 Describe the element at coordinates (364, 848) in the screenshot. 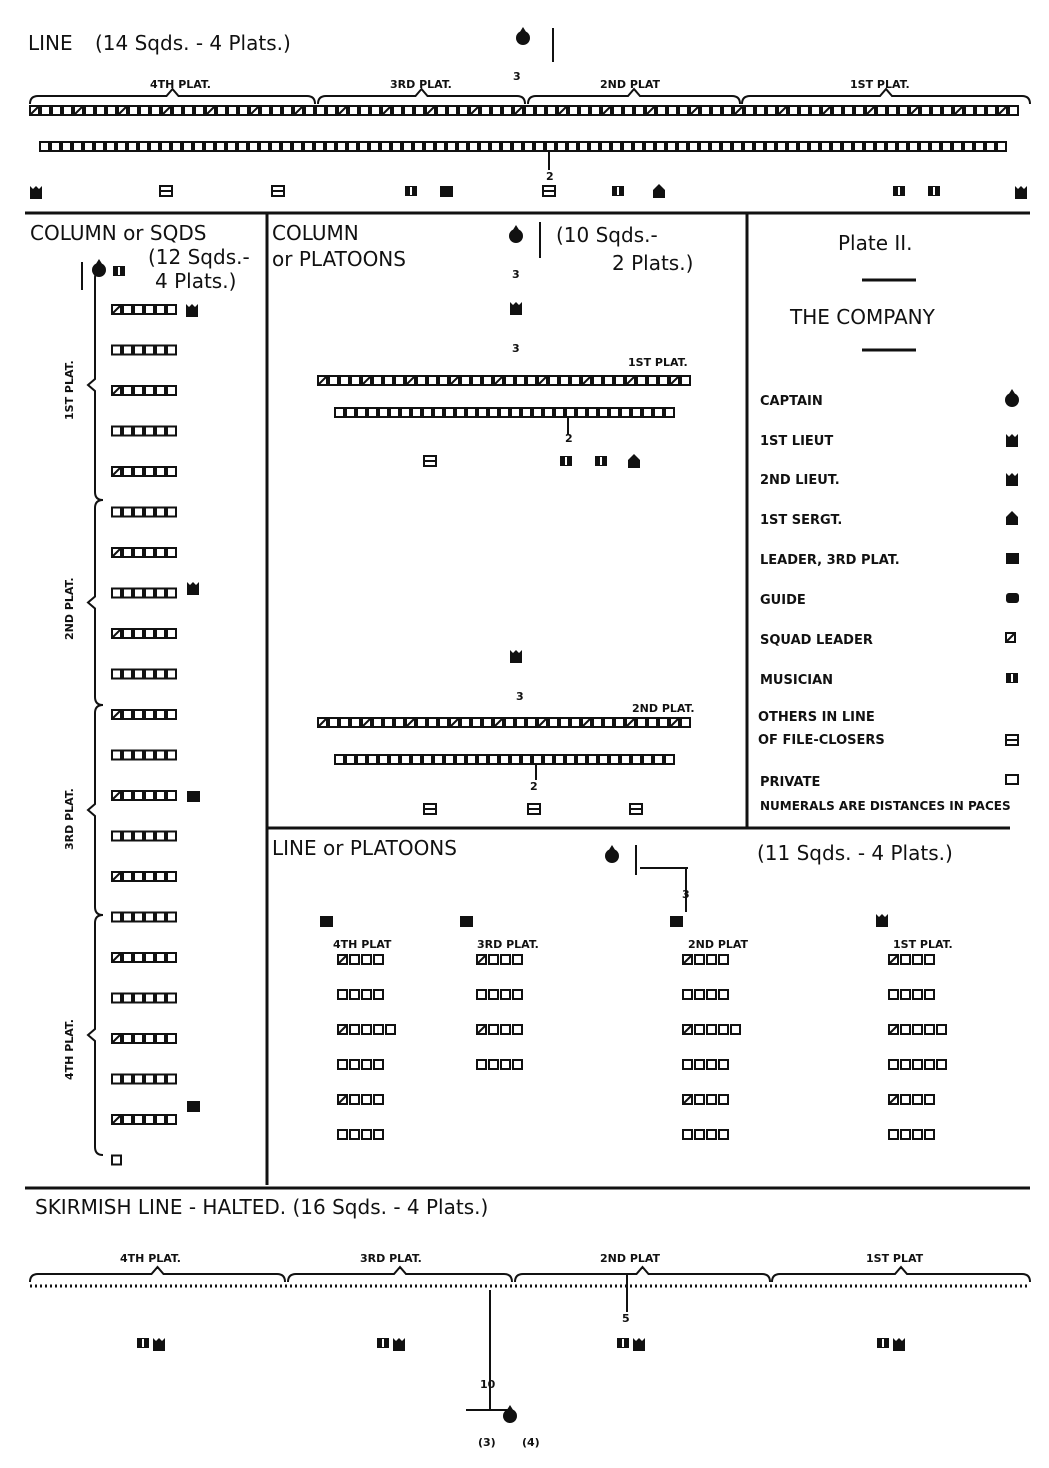

I see `line-platoons-title: LINE or PLATOONS` at that location.